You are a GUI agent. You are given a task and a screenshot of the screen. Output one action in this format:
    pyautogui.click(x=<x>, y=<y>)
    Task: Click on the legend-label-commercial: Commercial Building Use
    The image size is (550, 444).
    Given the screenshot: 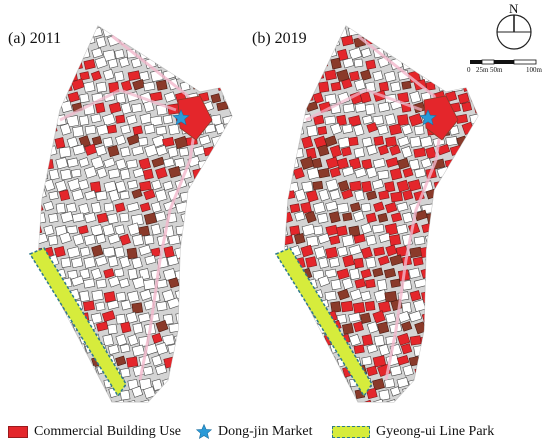 What is the action you would take?
    pyautogui.click(x=107, y=431)
    